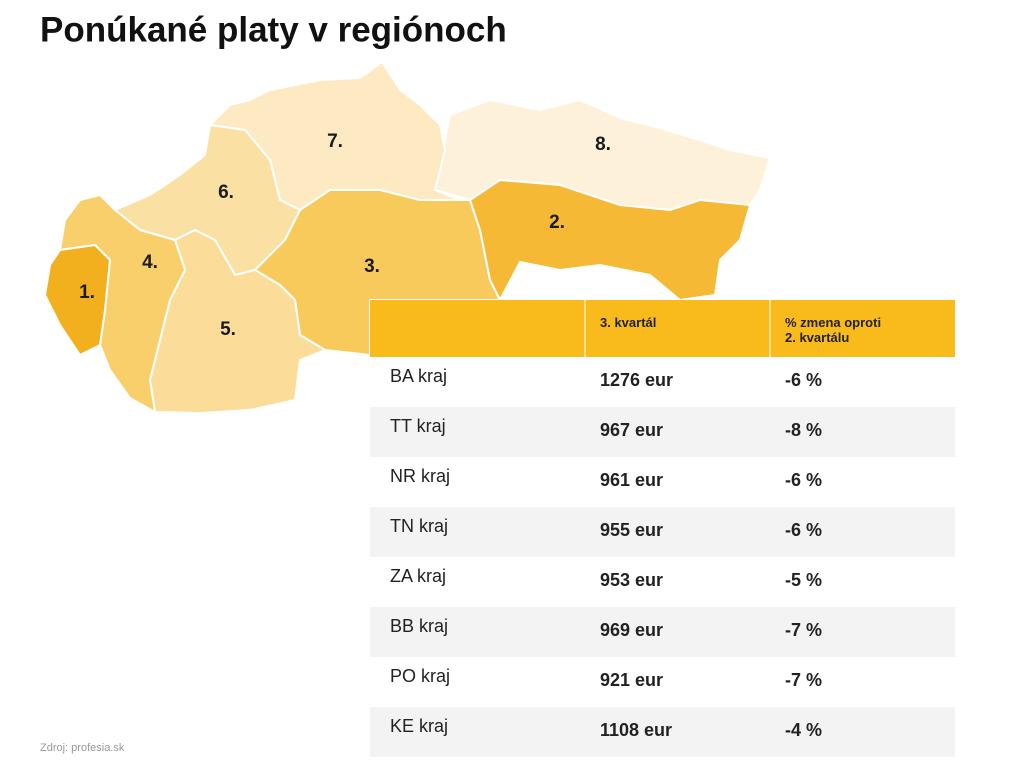 This screenshot has width=1024, height=779. I want to click on table-cell: TT kraj, so click(418, 426).